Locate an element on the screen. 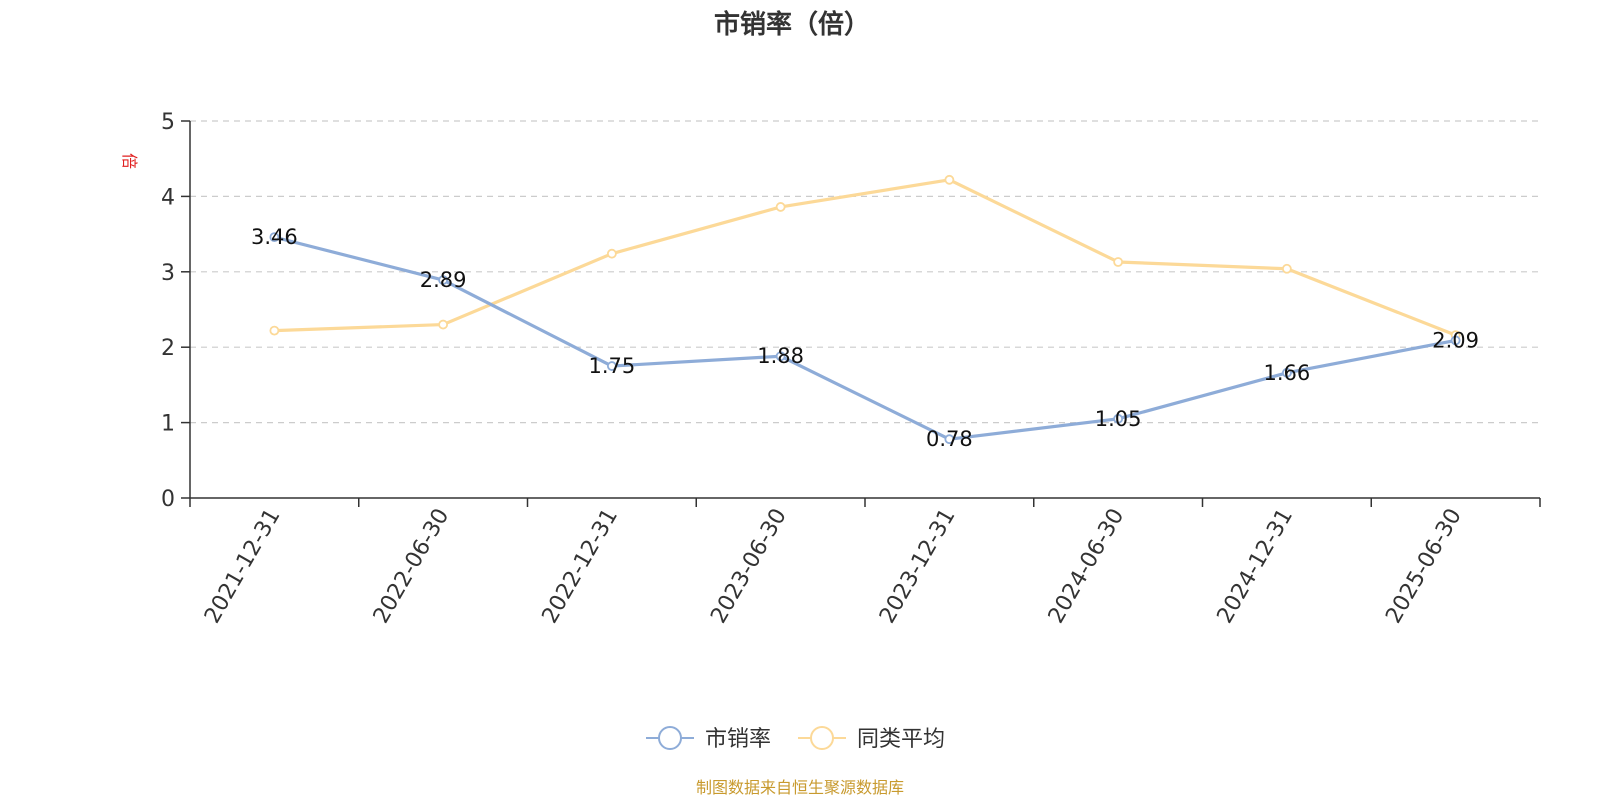 The height and width of the screenshot is (800, 1600). x-tick-label-4: 2023-12-31 is located at coordinates (918, 566).